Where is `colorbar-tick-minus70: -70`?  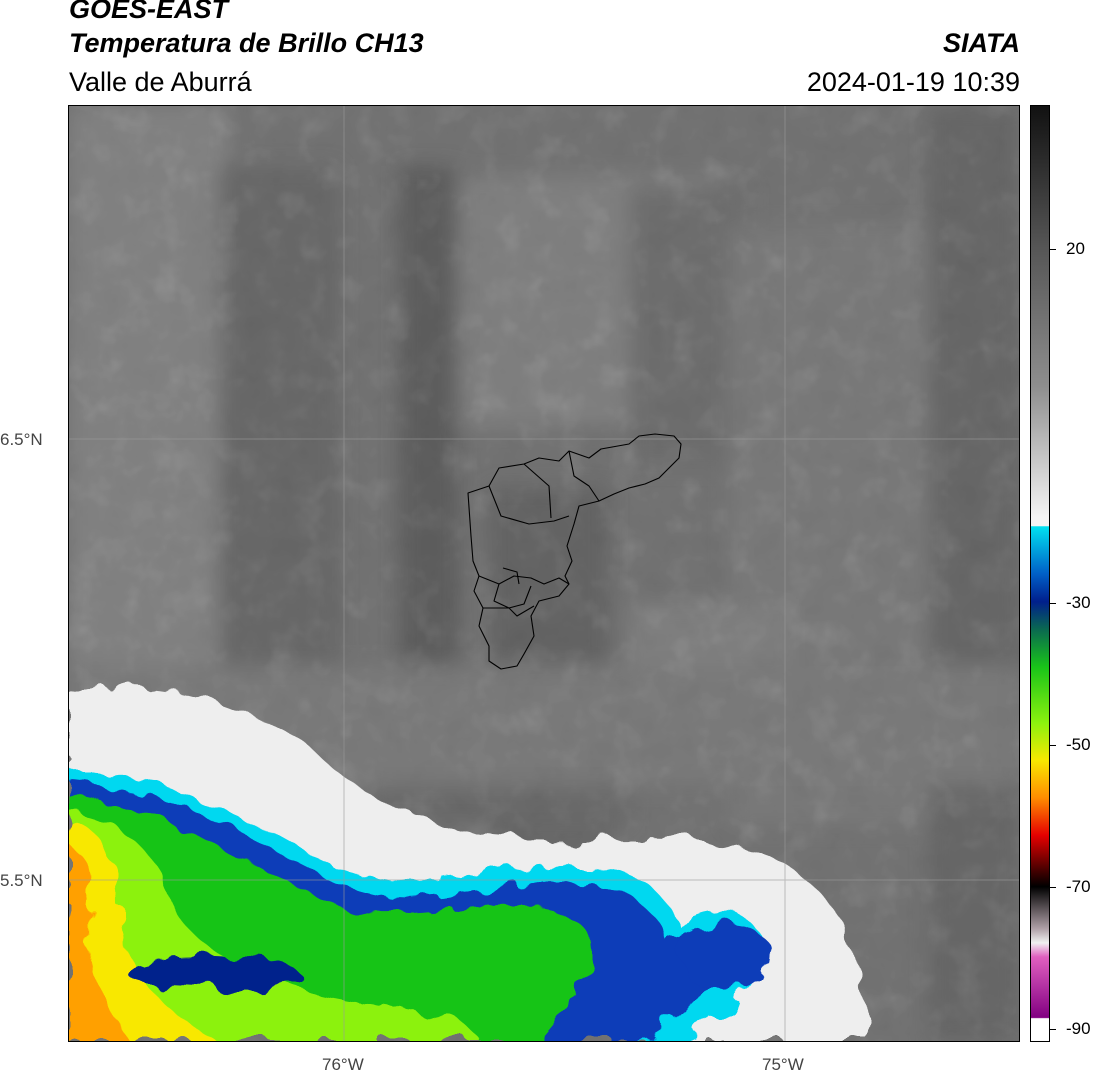 colorbar-tick-minus70: -70 is located at coordinates (1078, 886).